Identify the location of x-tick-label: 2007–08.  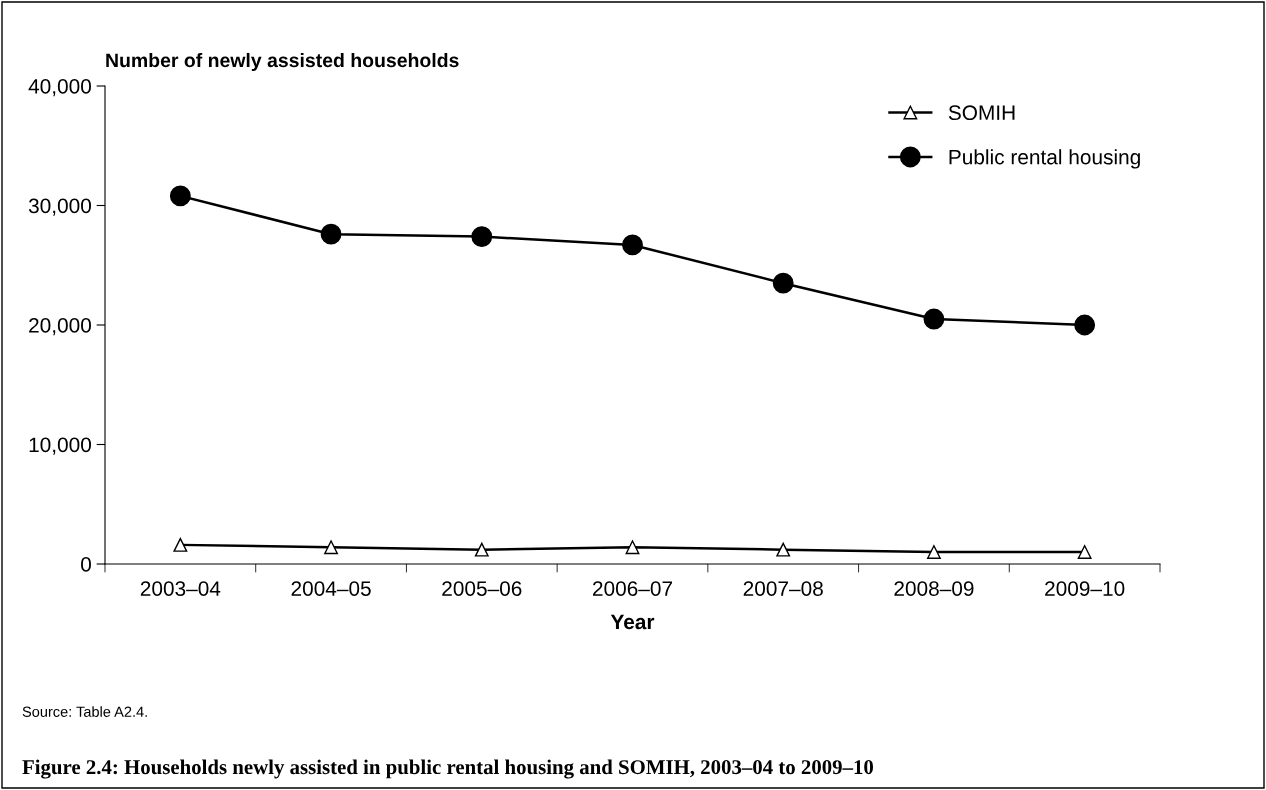
(783, 588).